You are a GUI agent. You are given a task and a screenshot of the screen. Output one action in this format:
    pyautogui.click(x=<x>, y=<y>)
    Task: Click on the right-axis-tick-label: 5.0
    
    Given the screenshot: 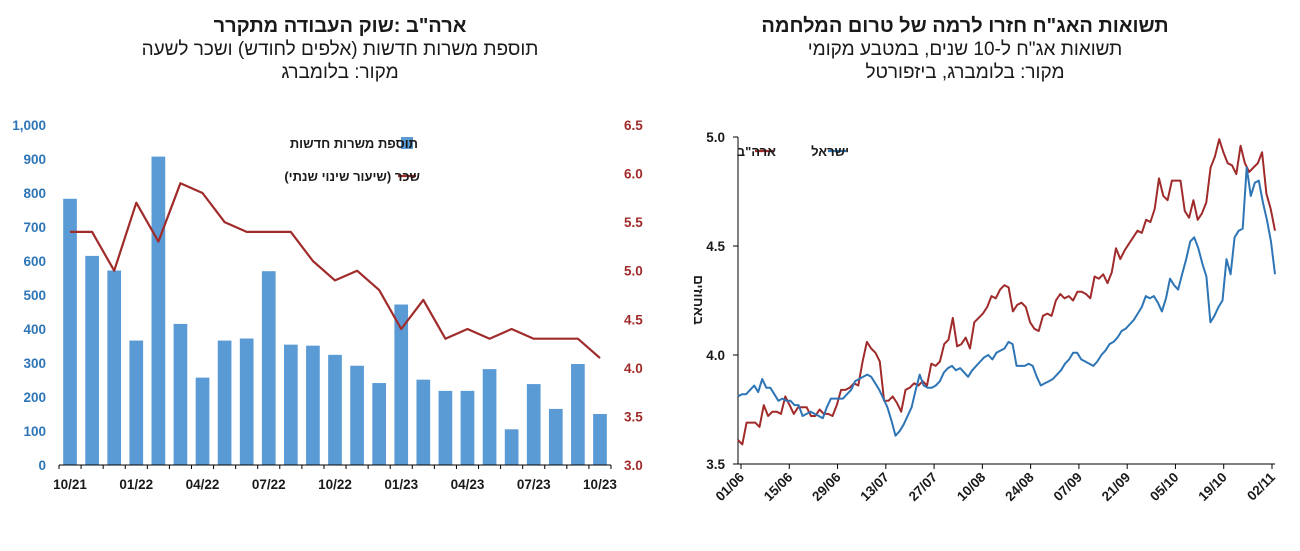 What is the action you would take?
    pyautogui.click(x=633, y=271)
    